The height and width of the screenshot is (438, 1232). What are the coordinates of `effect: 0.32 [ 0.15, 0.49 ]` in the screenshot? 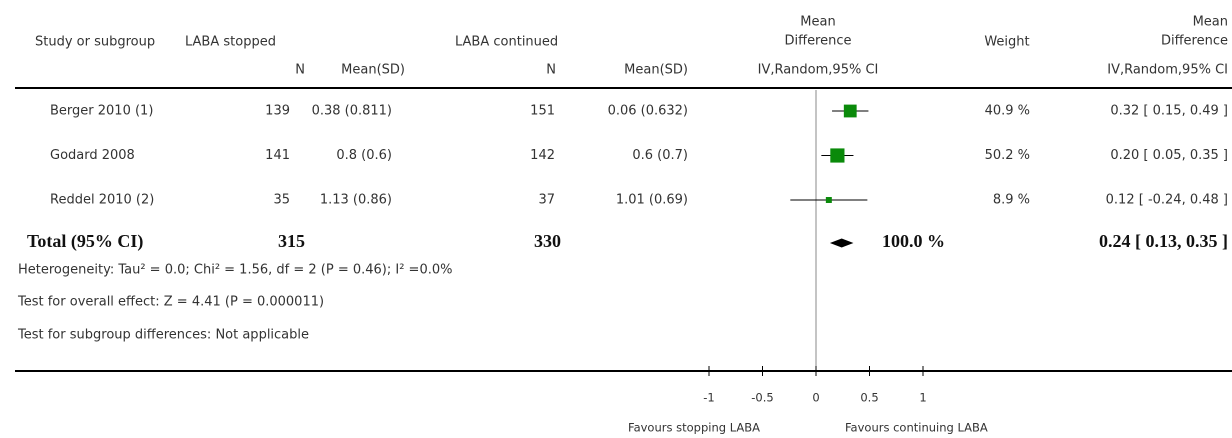 It's located at (1169, 111).